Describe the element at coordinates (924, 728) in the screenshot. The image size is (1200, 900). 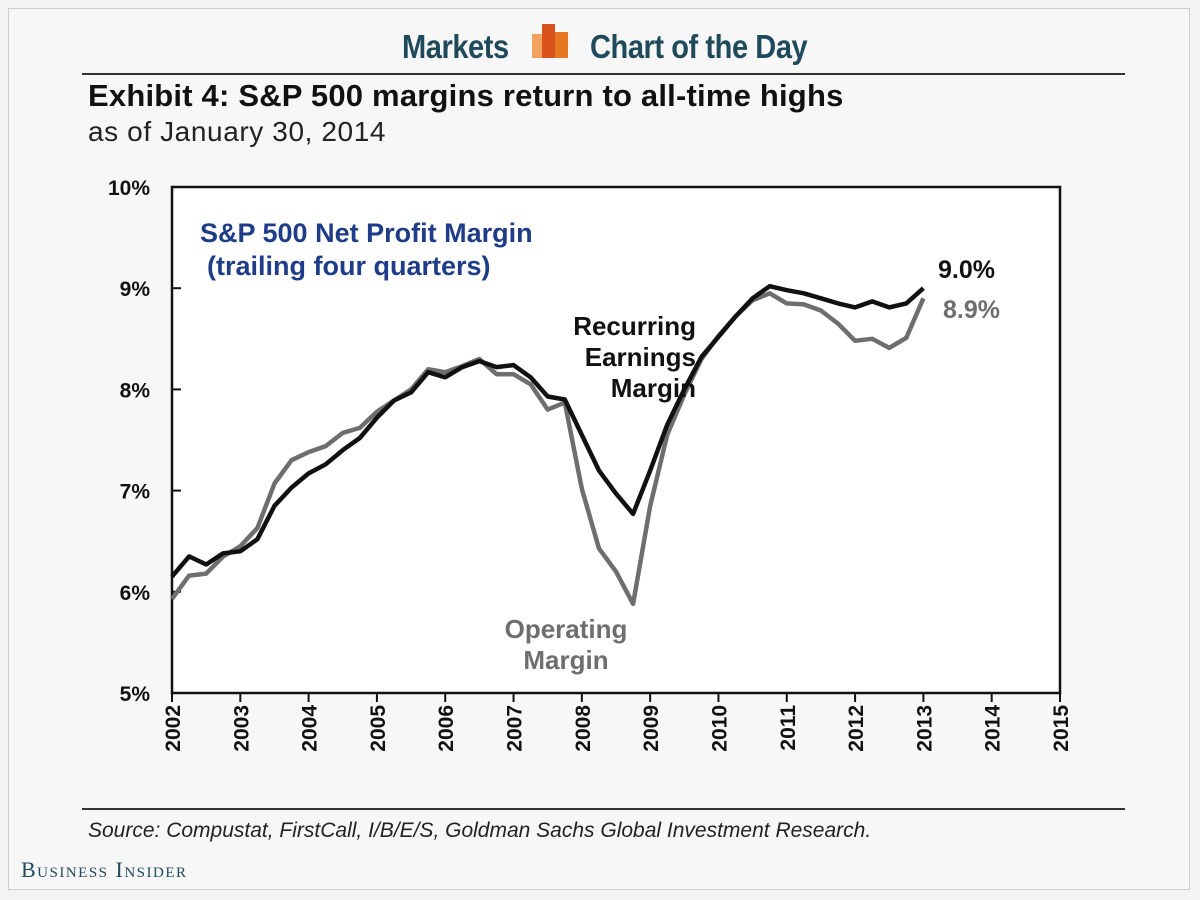
I see `x-tick-label: 2013` at that location.